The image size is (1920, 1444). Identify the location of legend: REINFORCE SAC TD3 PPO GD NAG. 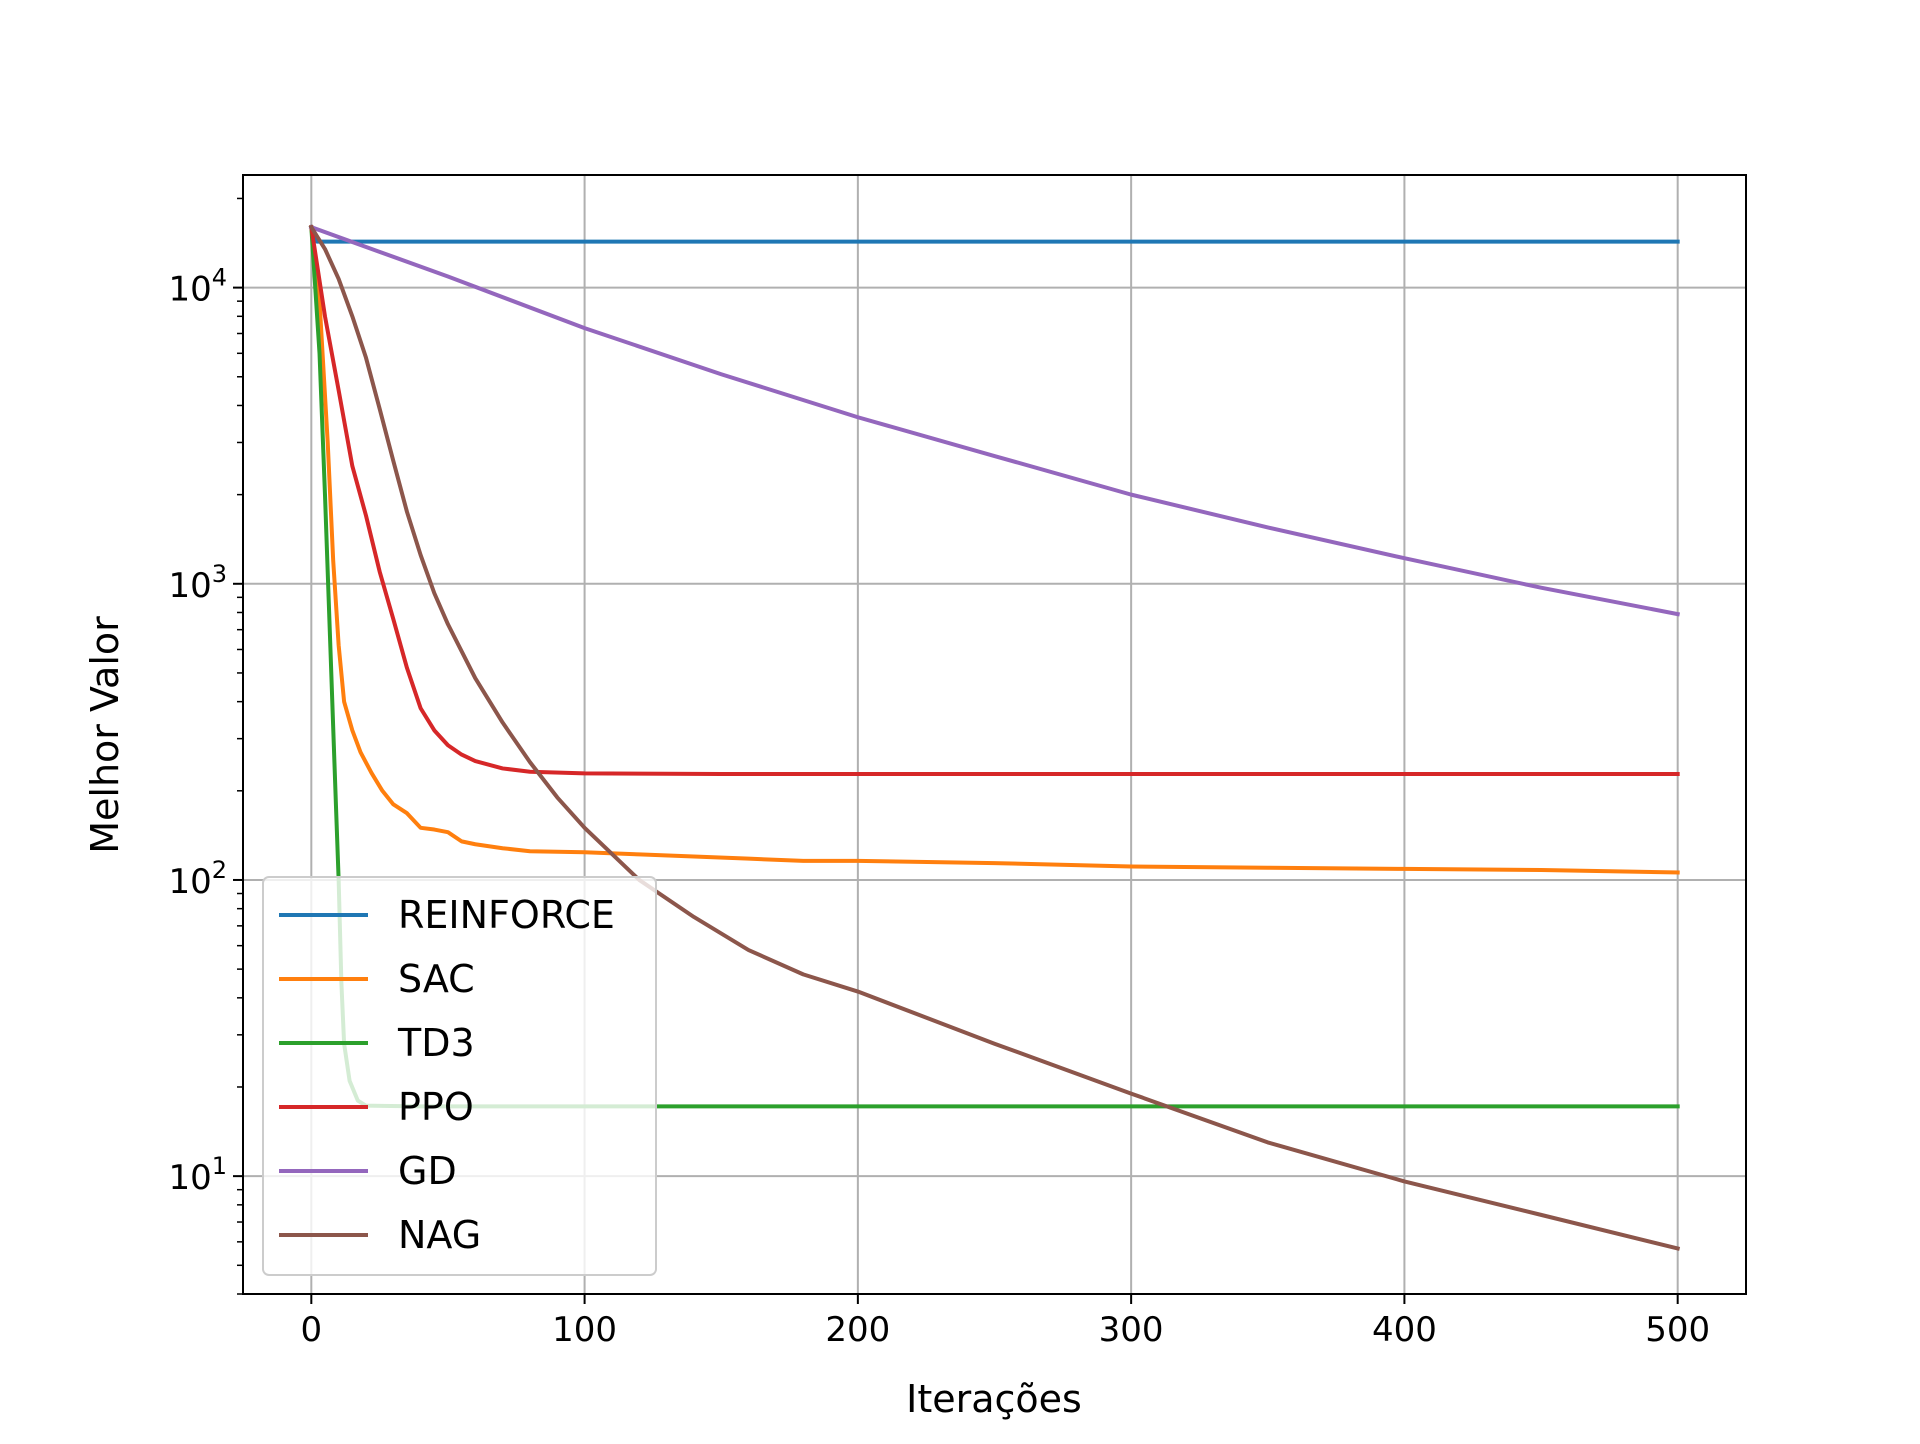
(459, 1076).